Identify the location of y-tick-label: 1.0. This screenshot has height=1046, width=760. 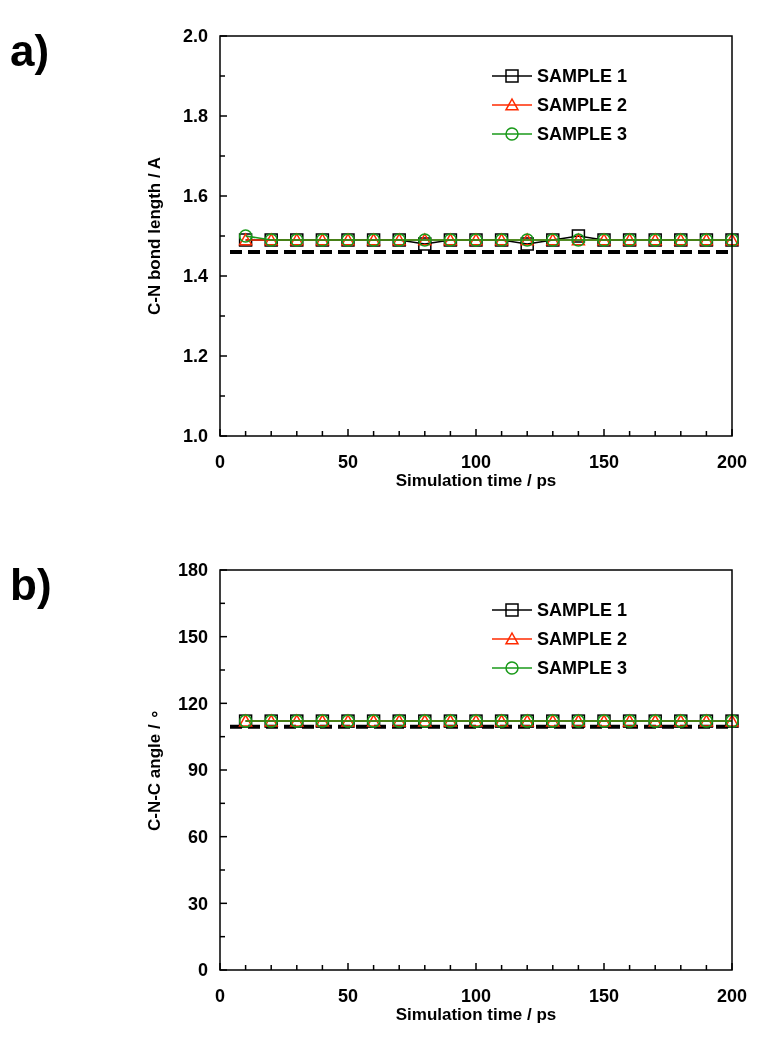
(195, 436).